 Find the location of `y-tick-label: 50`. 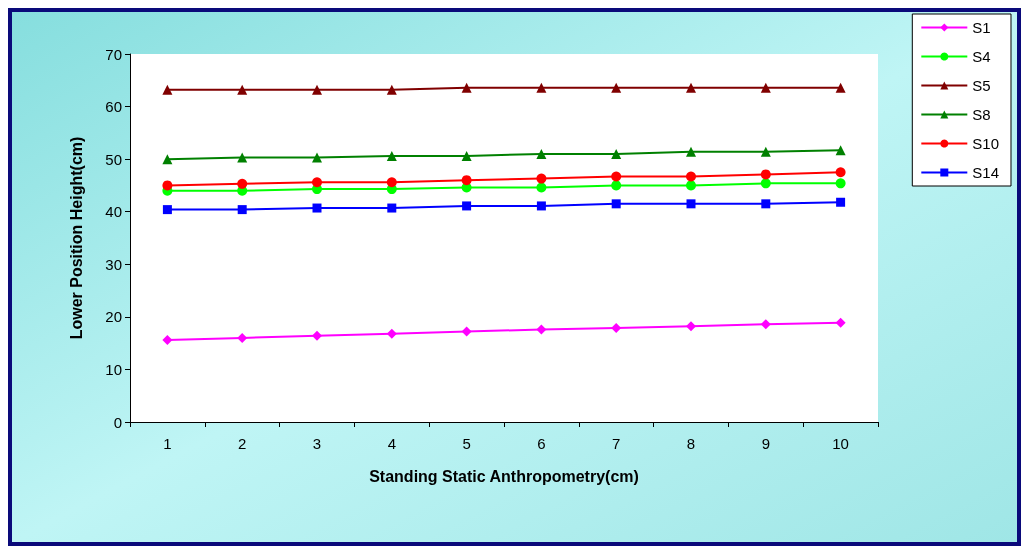

y-tick-label: 50 is located at coordinates (113, 159).